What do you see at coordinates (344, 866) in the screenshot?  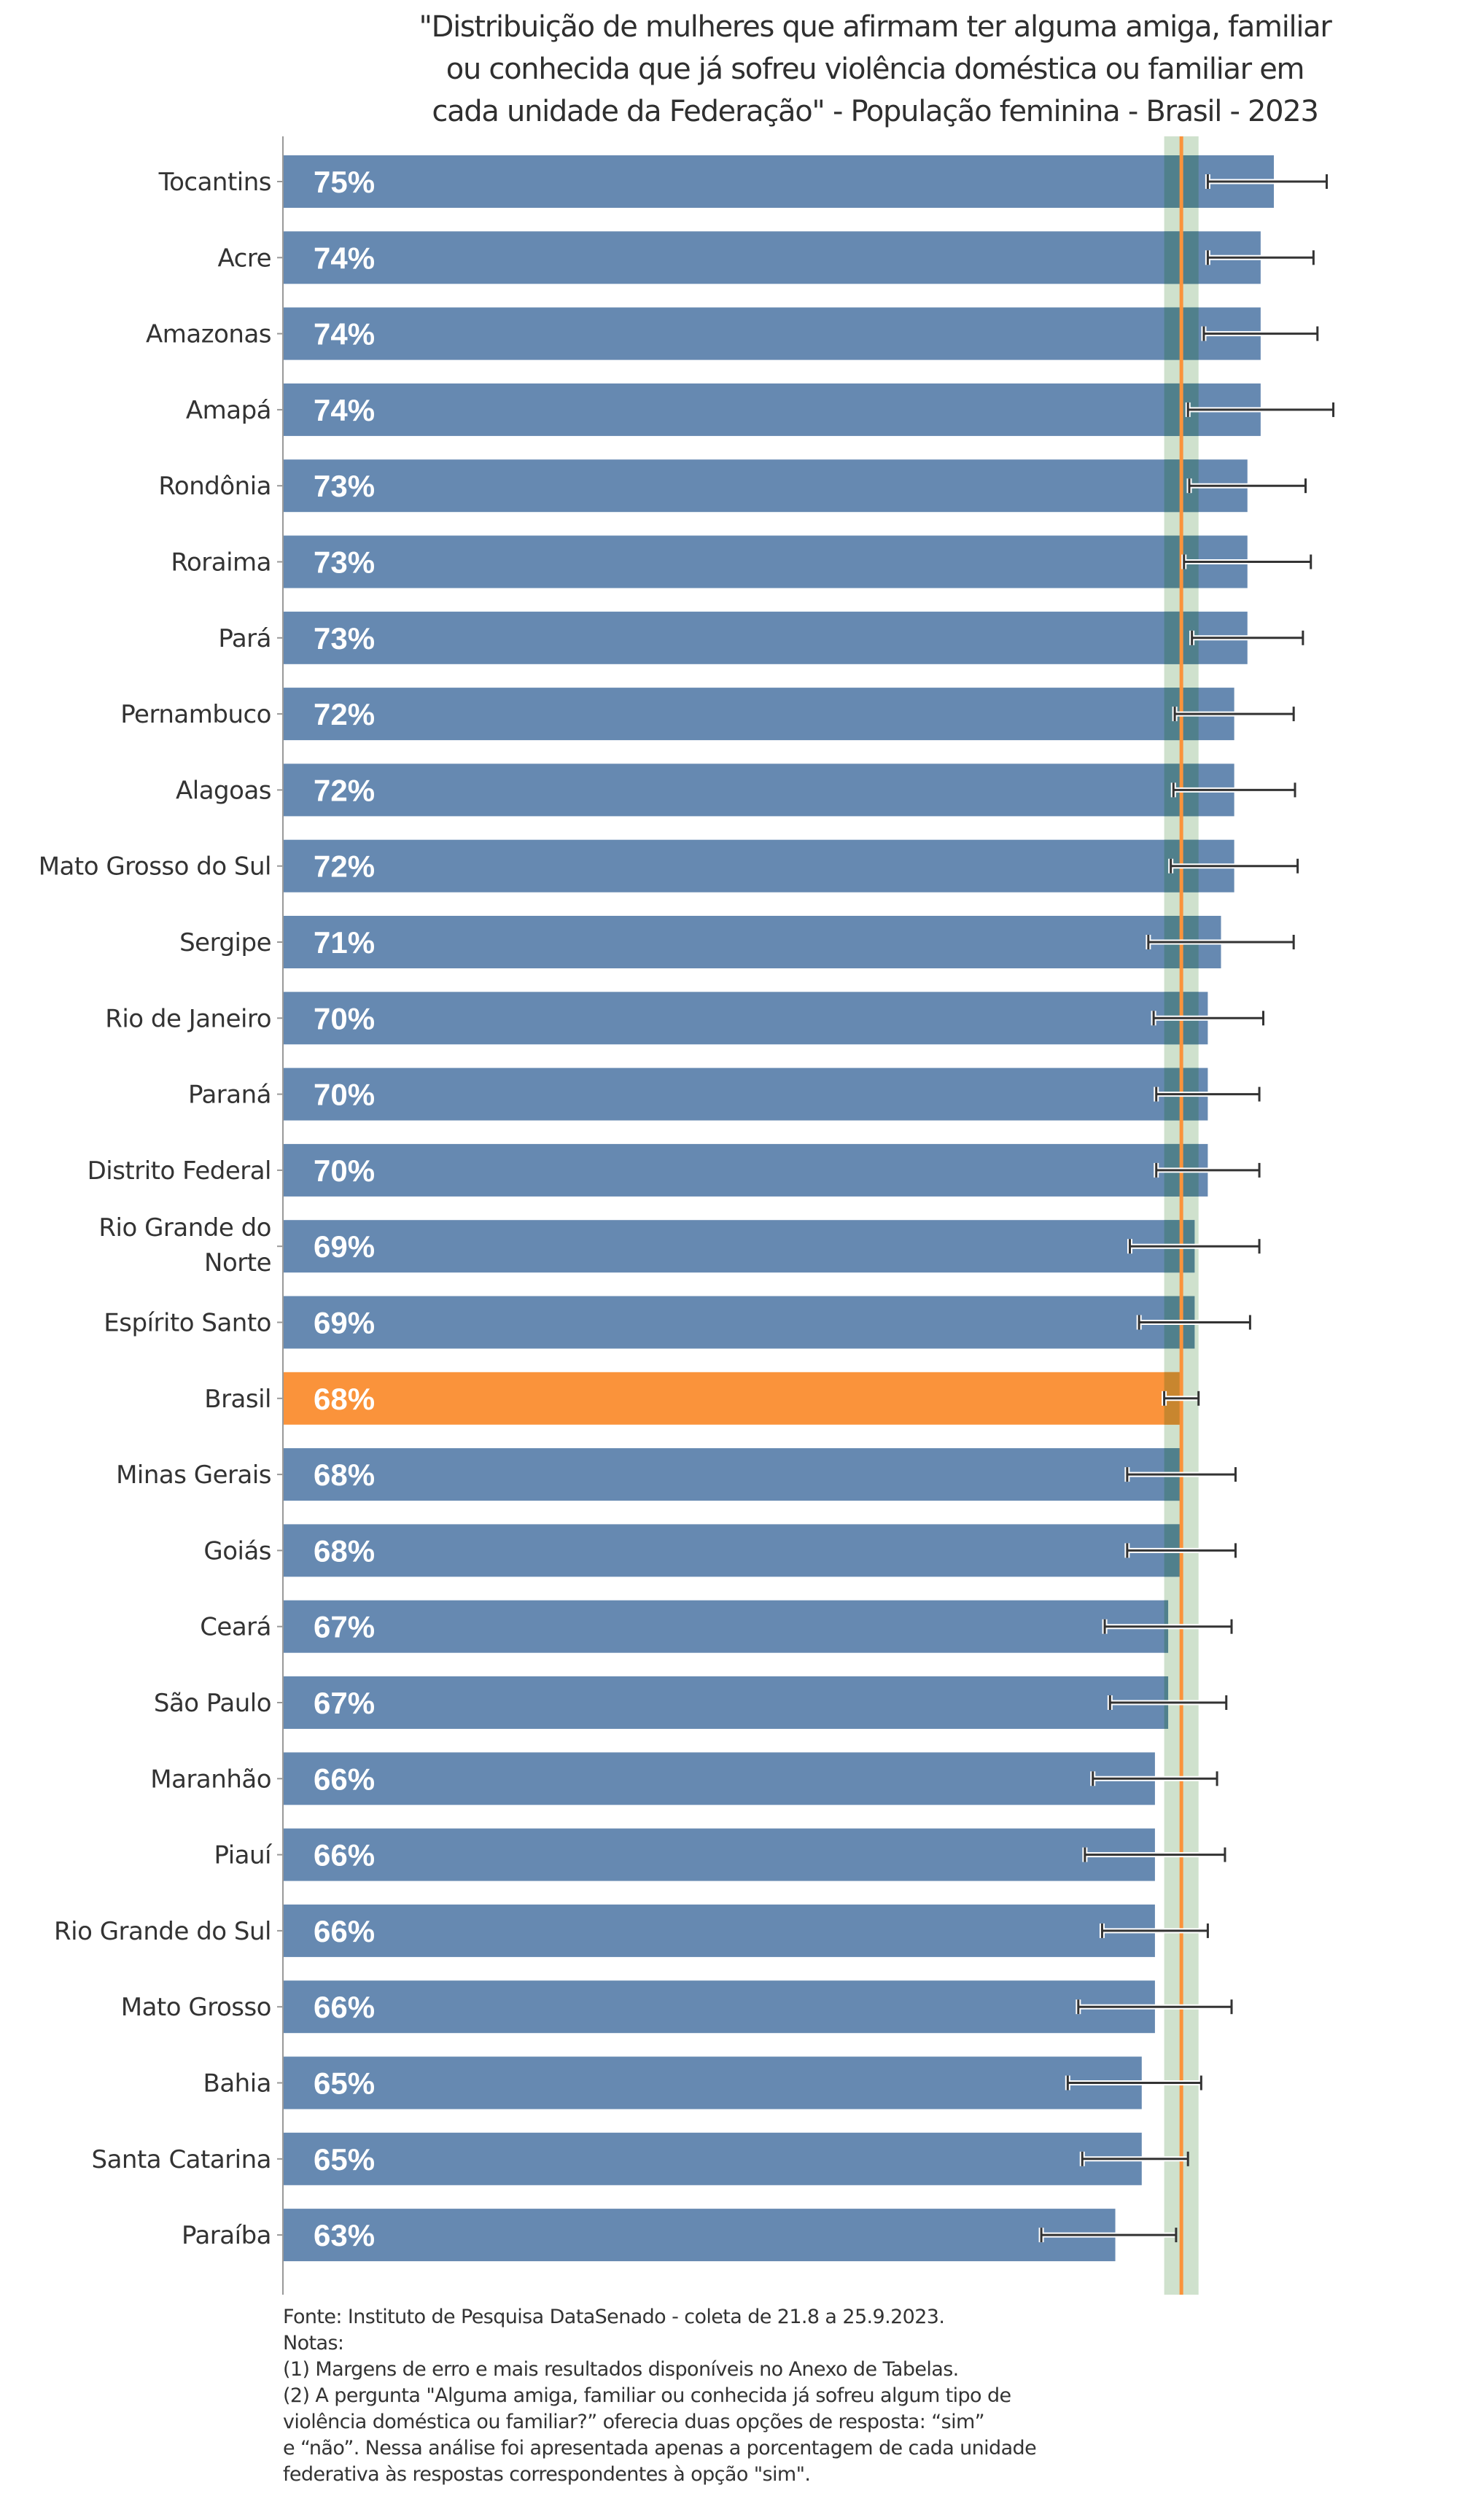 I see `value-label: 72%` at bounding box center [344, 866].